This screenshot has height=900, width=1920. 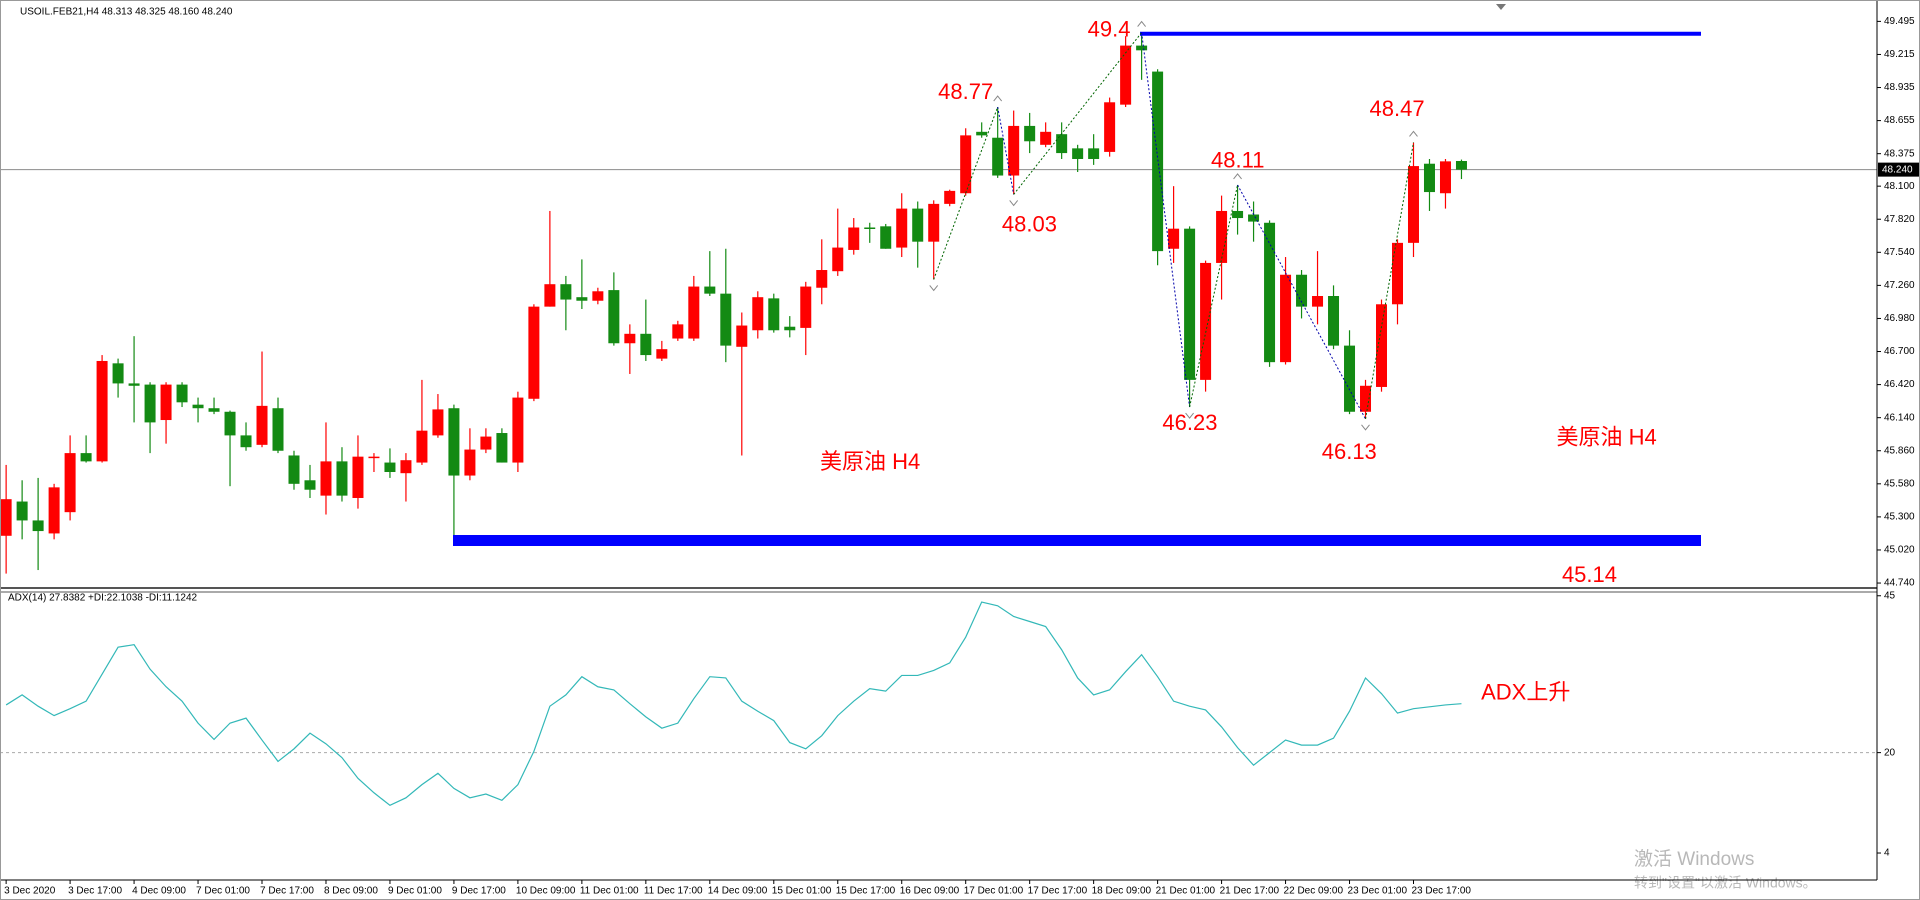 What do you see at coordinates (1589, 574) in the screenshot?
I see `annotation: 45.14` at bounding box center [1589, 574].